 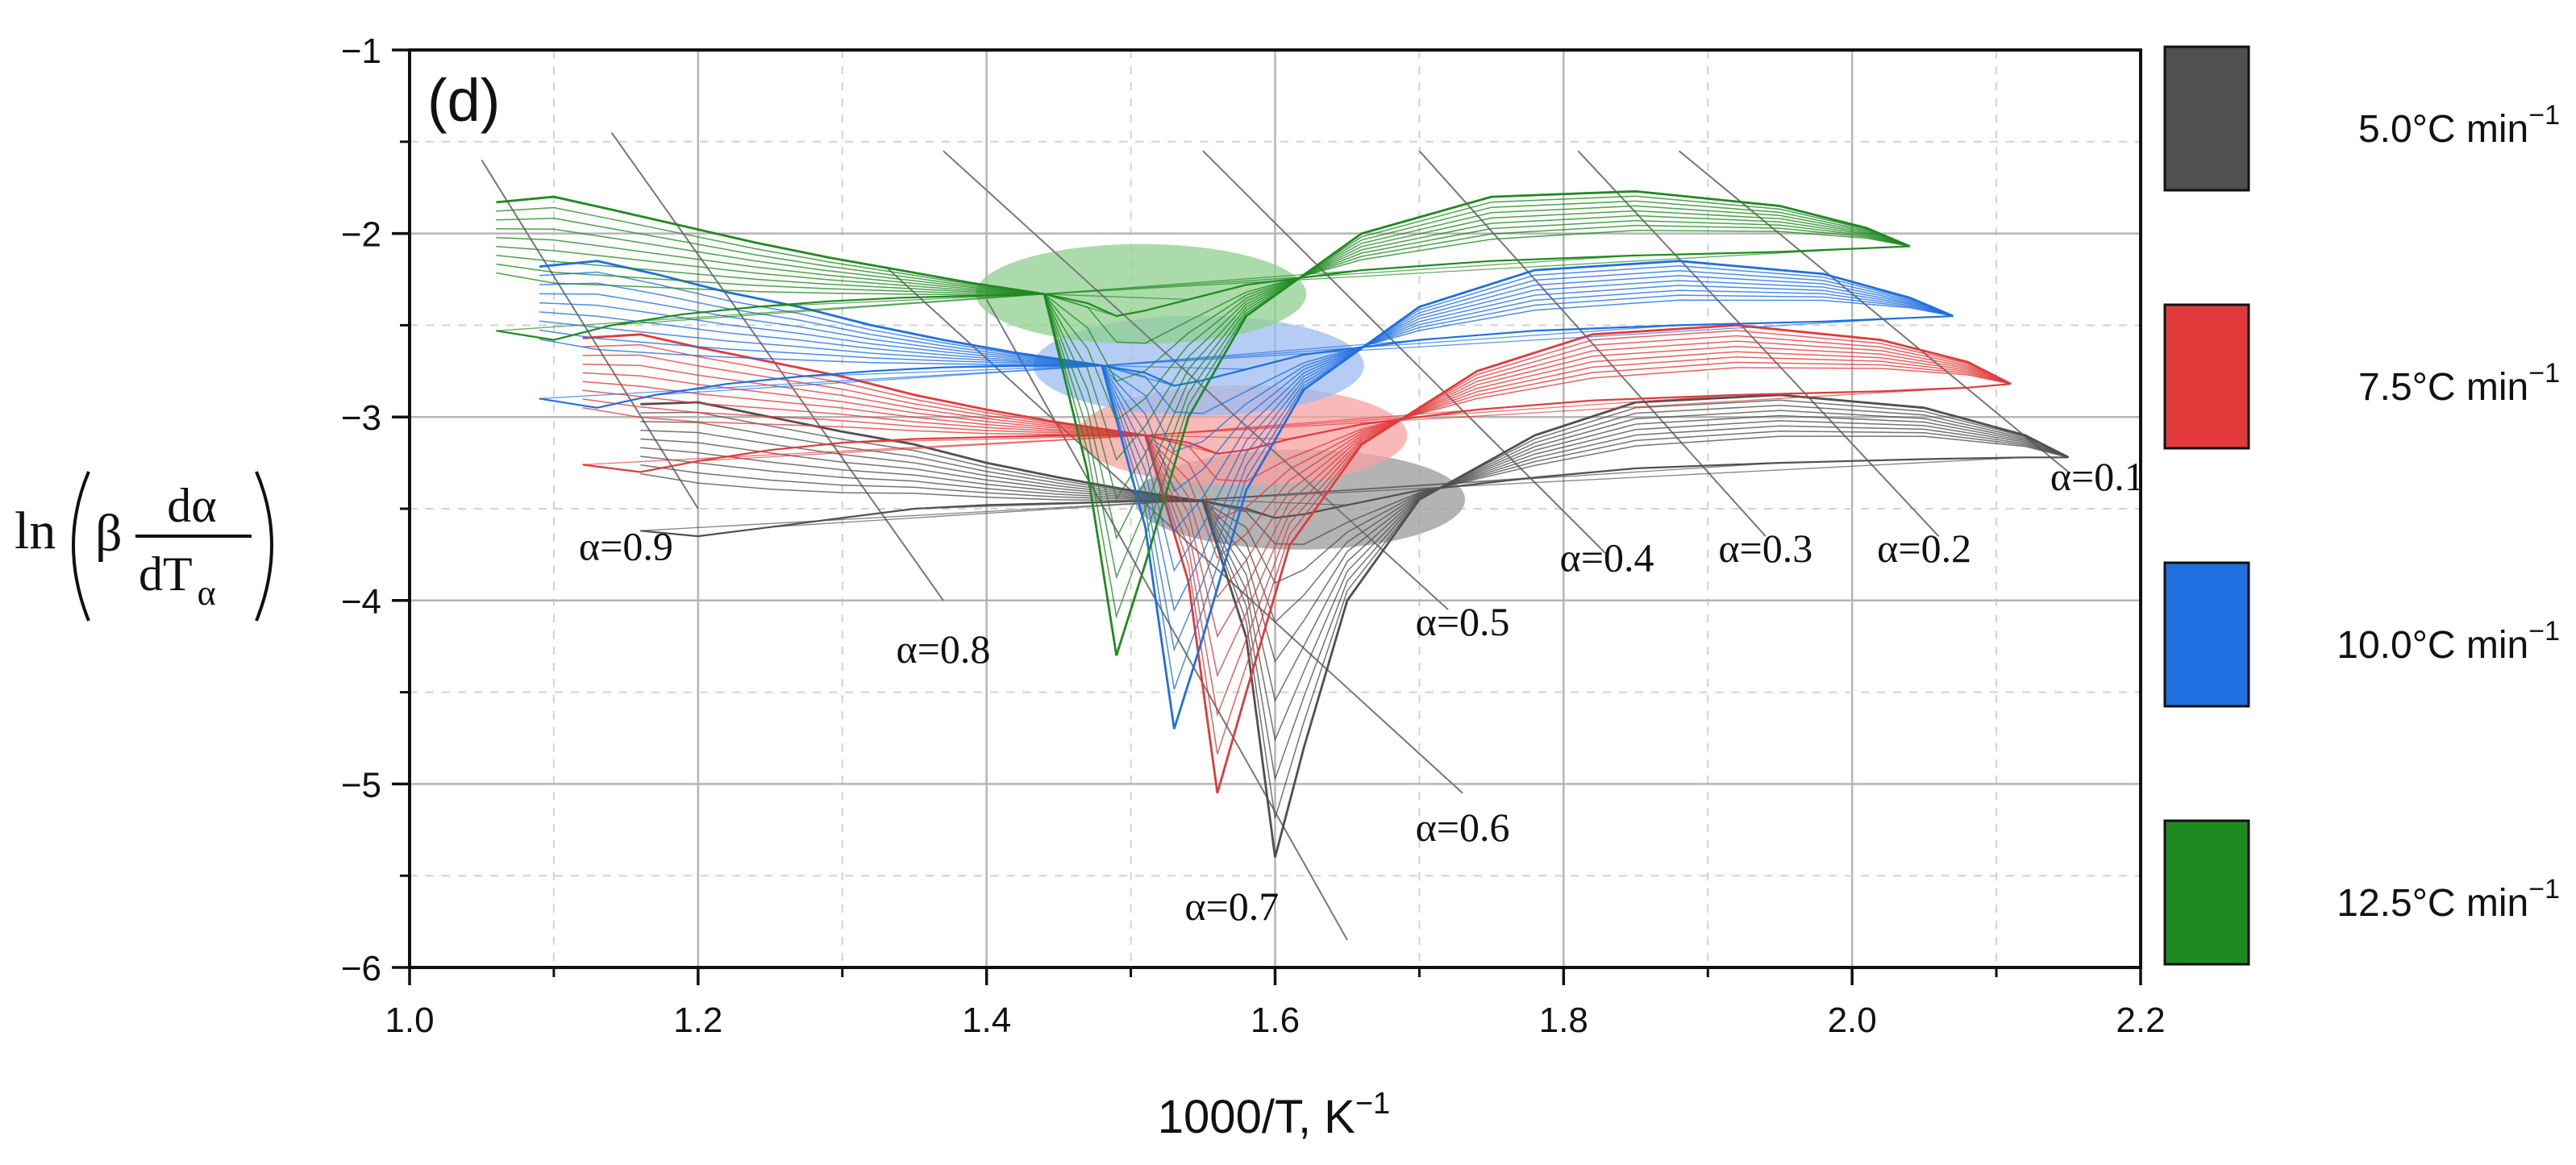 What do you see at coordinates (2443, 387) in the screenshot?
I see `legend-label-text: 7.5°C min` at bounding box center [2443, 387].